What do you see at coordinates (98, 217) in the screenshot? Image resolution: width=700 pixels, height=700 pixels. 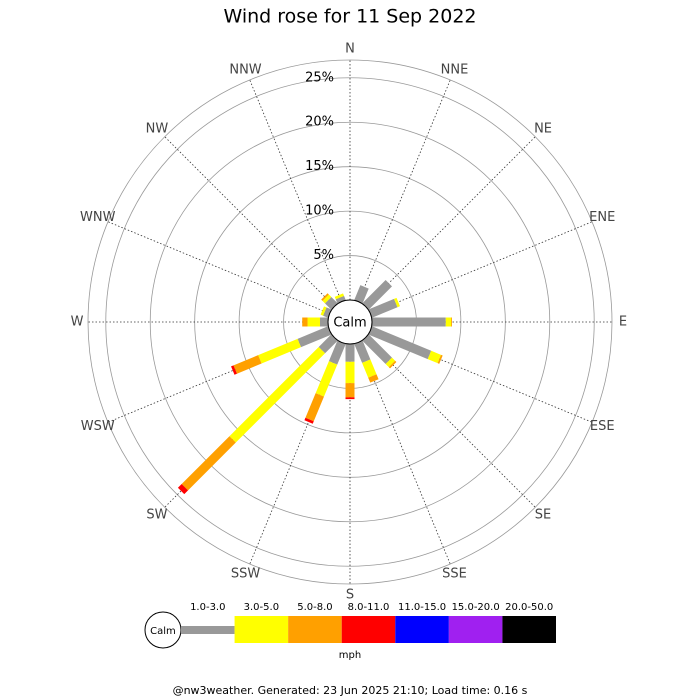 I see `direction-label: WNW` at bounding box center [98, 217].